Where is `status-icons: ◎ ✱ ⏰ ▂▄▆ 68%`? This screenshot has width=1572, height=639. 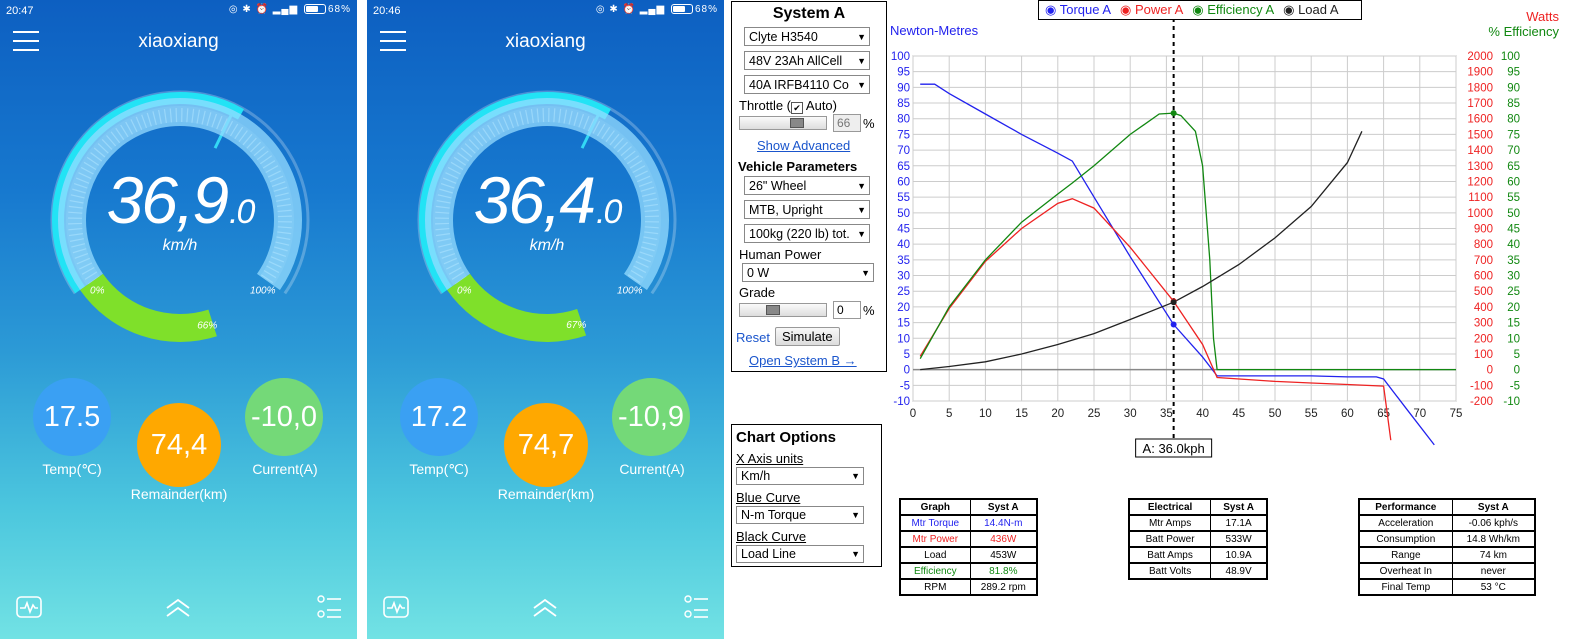
status-icons: ◎ ✱ ⏰ ▂▄▆ 68% is located at coordinates (656, 9).